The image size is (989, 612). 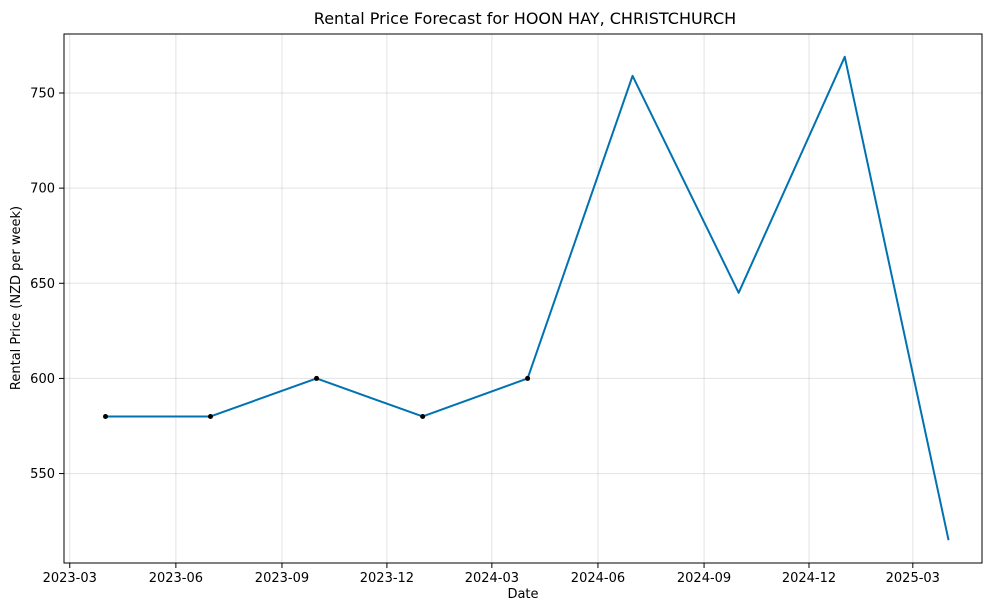 I want to click on observed-points, so click(x=317, y=397).